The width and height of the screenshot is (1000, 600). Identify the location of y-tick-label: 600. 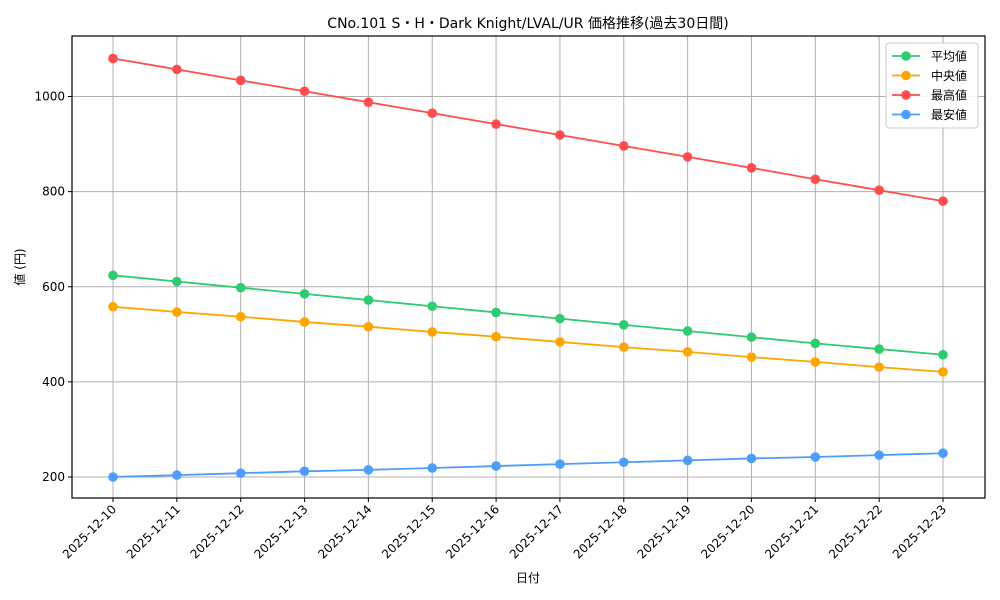
(53, 287).